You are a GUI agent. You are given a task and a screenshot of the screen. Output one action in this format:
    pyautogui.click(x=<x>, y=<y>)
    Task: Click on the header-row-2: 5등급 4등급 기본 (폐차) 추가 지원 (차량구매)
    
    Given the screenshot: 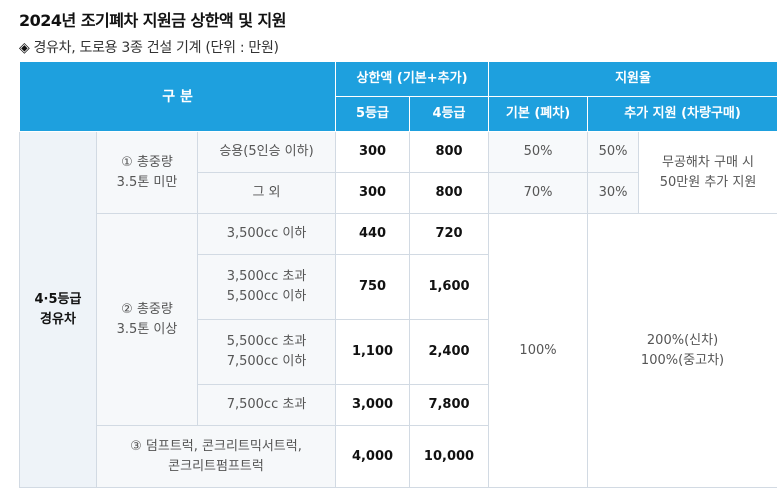 What is the action you would take?
    pyautogui.click(x=398, y=114)
    